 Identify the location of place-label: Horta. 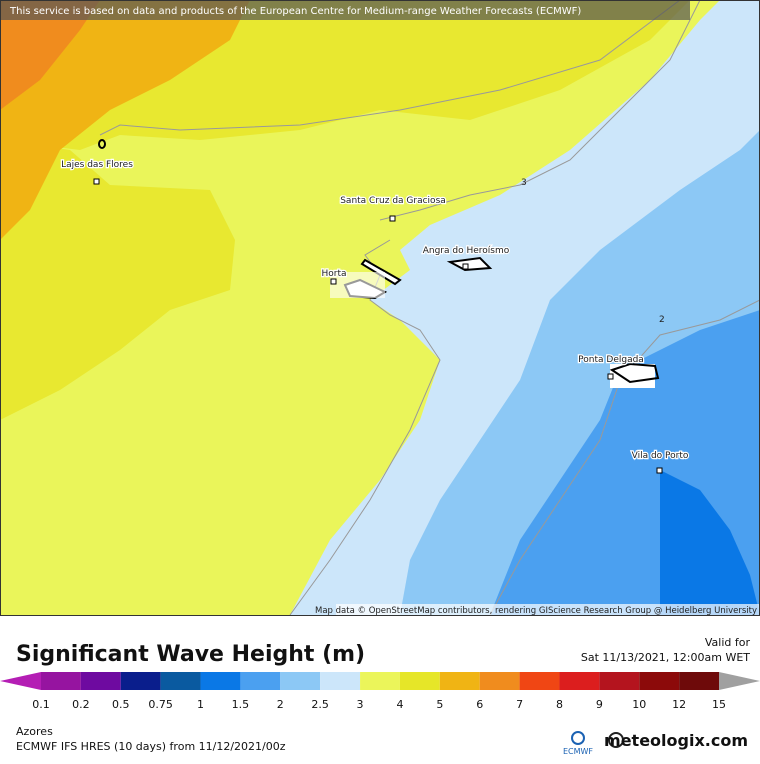
(333, 274).